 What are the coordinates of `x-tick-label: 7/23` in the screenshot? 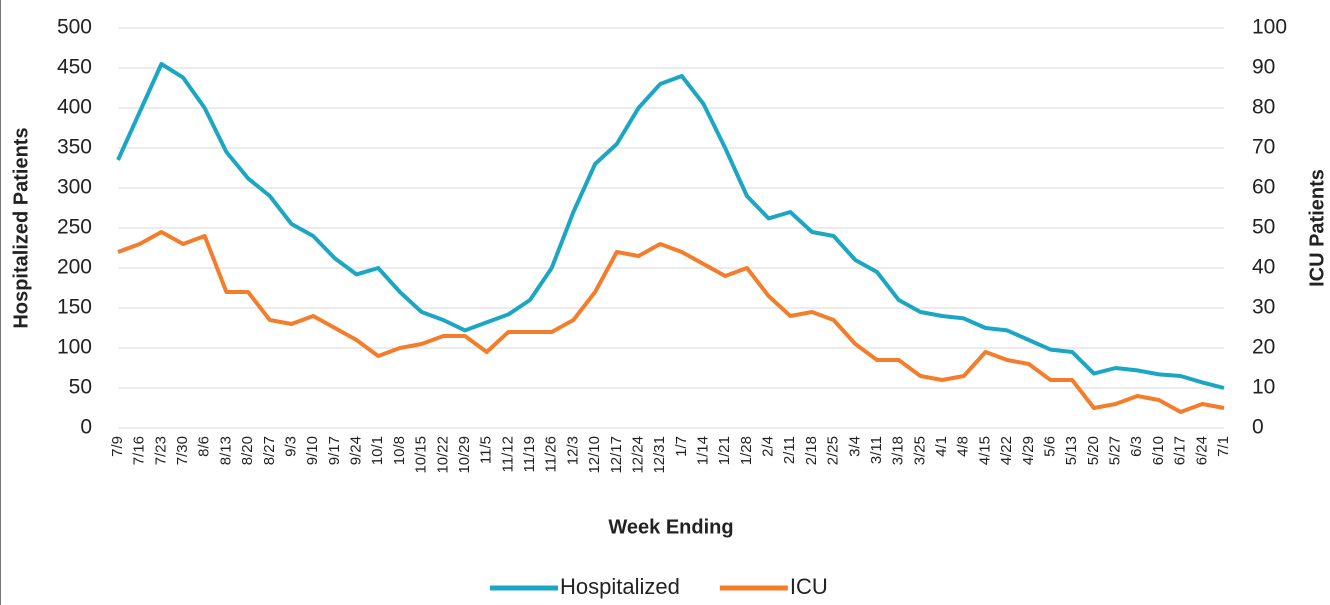 It's located at (160, 450).